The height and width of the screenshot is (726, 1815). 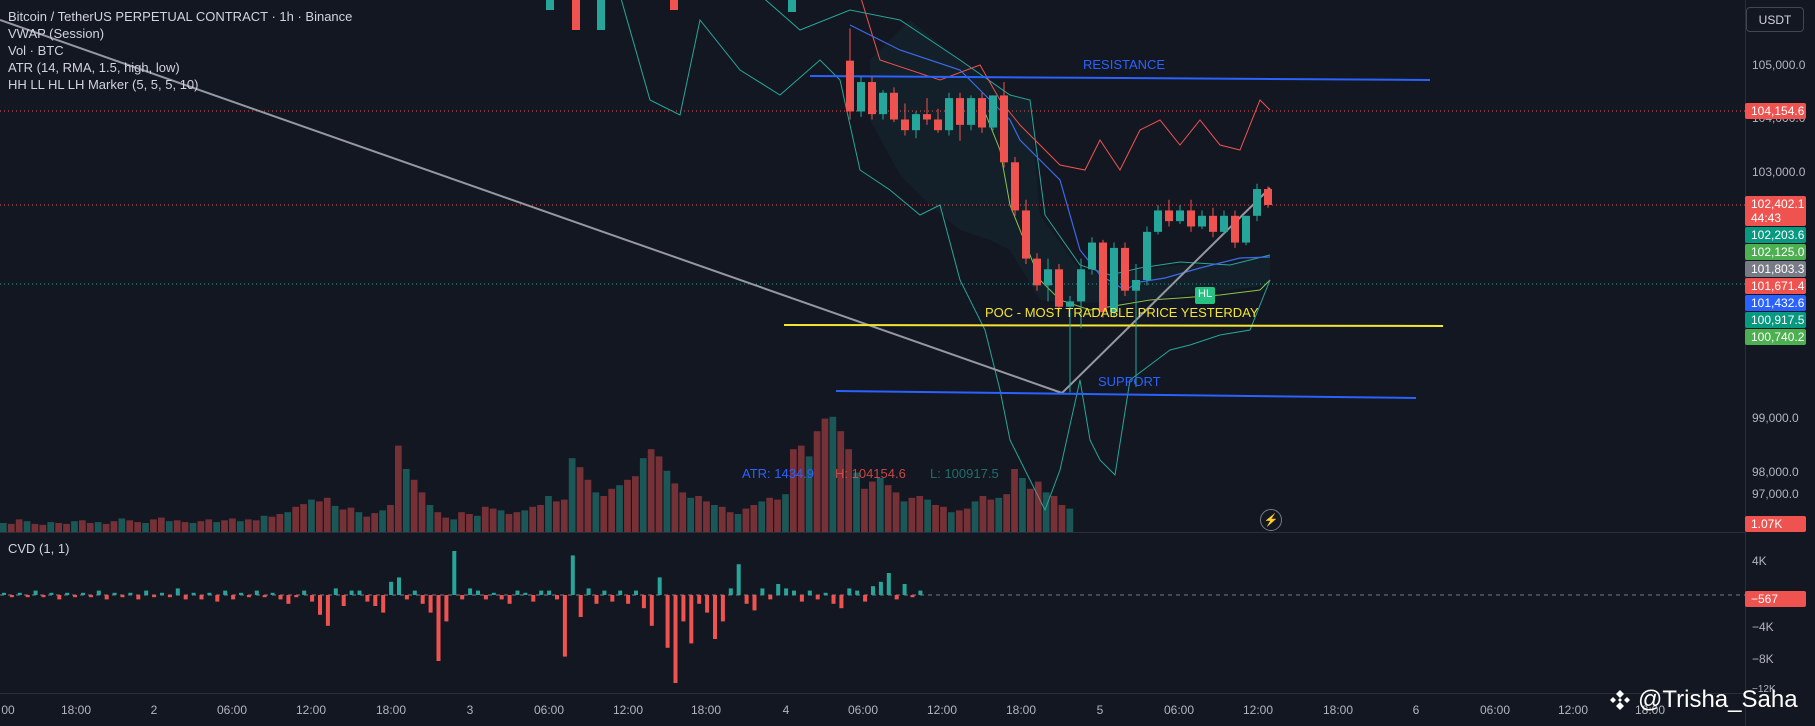 What do you see at coordinates (1778, 204) in the screenshot?
I see `price-tag-last-value: 102,402.1` at bounding box center [1778, 204].